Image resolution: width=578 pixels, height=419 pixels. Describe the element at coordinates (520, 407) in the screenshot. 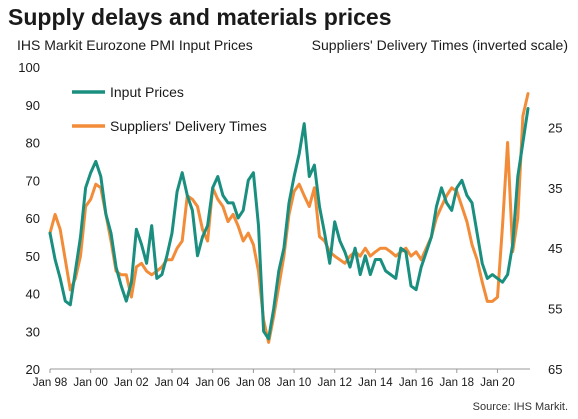

I see `source-note: Source: IHS Markit.` at that location.